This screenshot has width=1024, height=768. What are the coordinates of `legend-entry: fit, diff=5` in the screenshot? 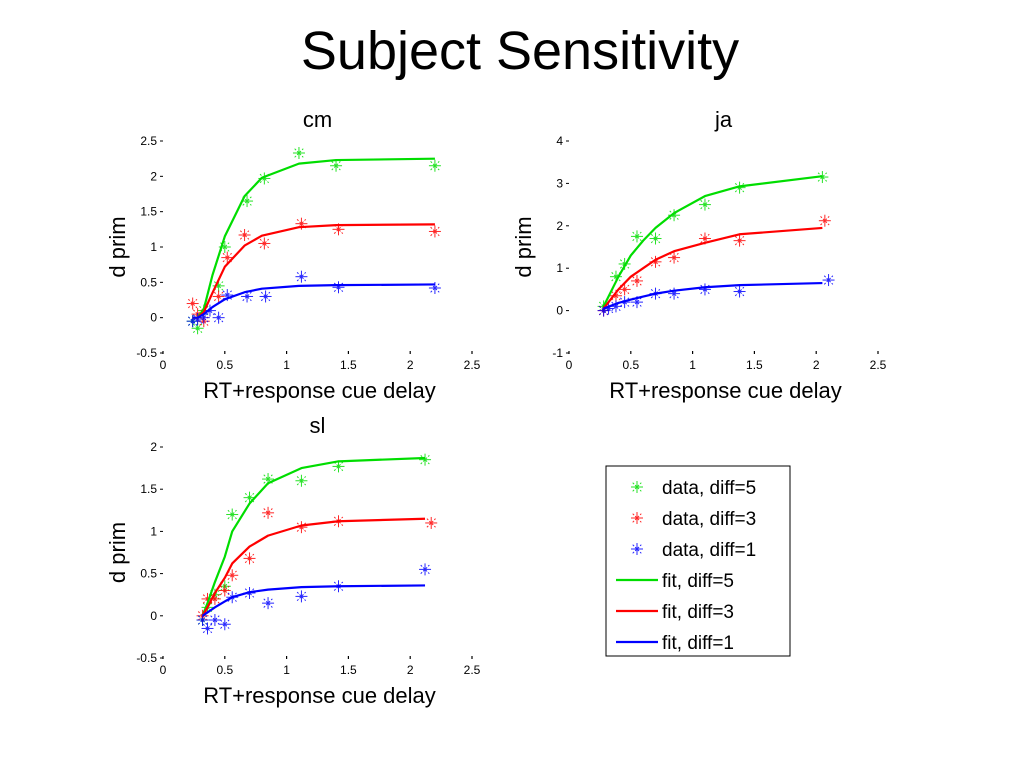 It's located at (675, 581).